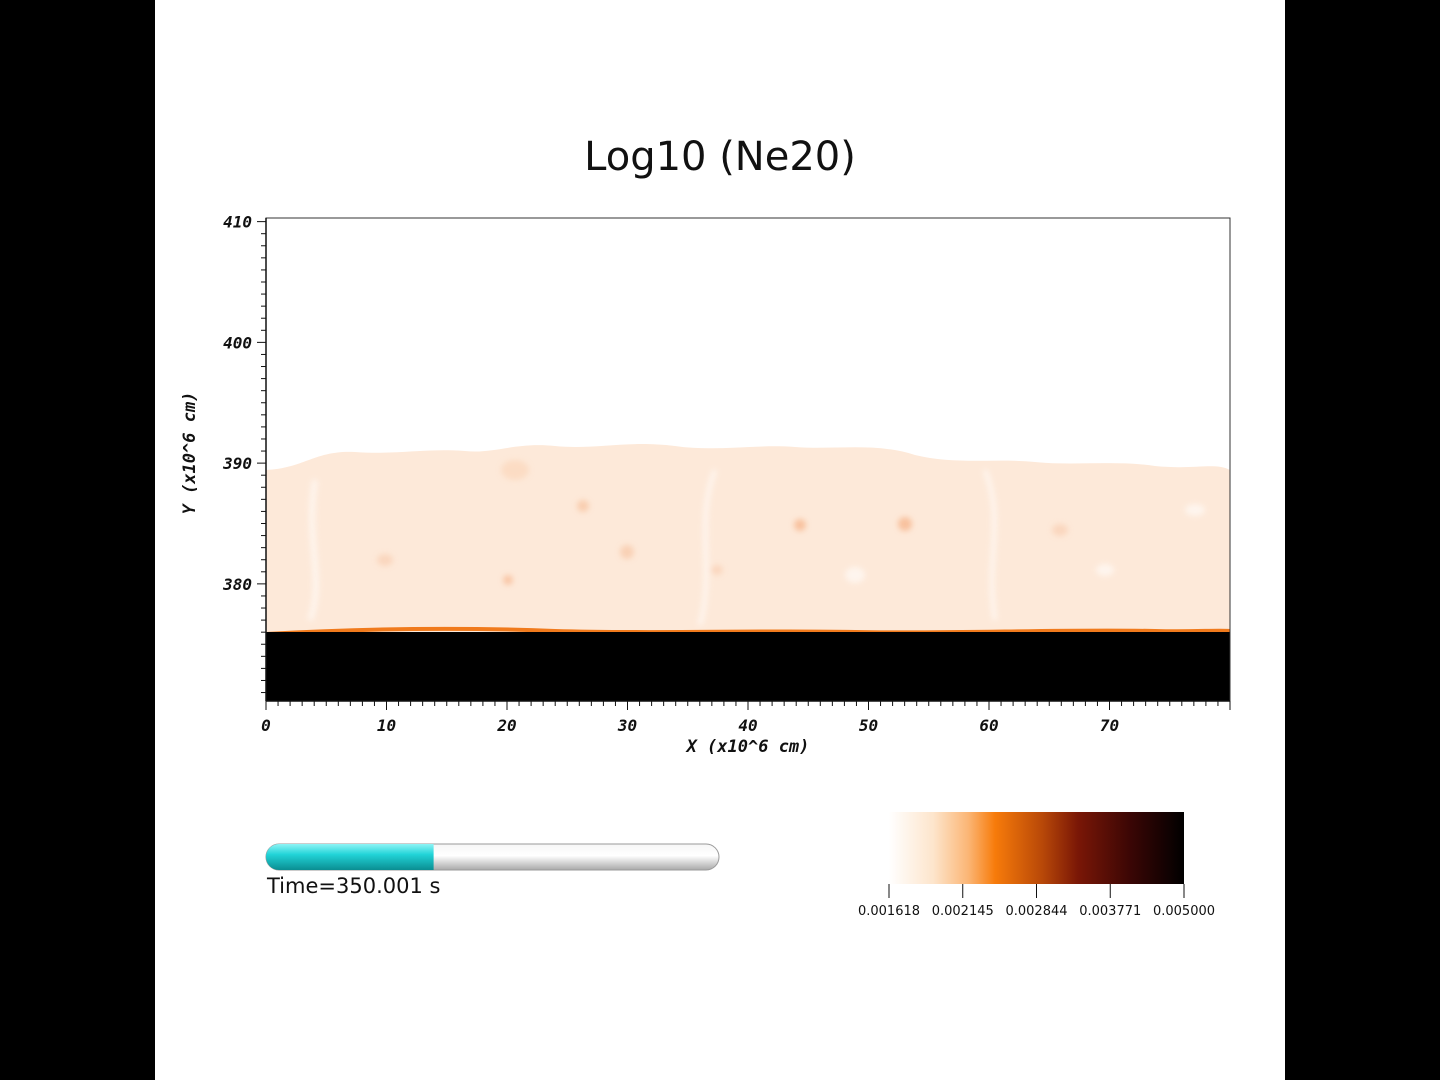 The width and height of the screenshot is (1440, 1080). Describe the element at coordinates (237, 342) in the screenshot. I see `y-tick-label: 400` at that location.